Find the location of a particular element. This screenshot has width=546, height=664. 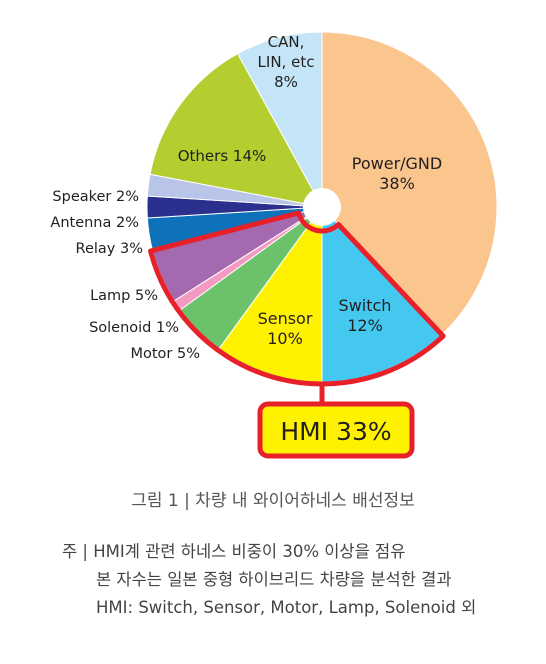

slice-label-line: 8% is located at coordinates (286, 82).